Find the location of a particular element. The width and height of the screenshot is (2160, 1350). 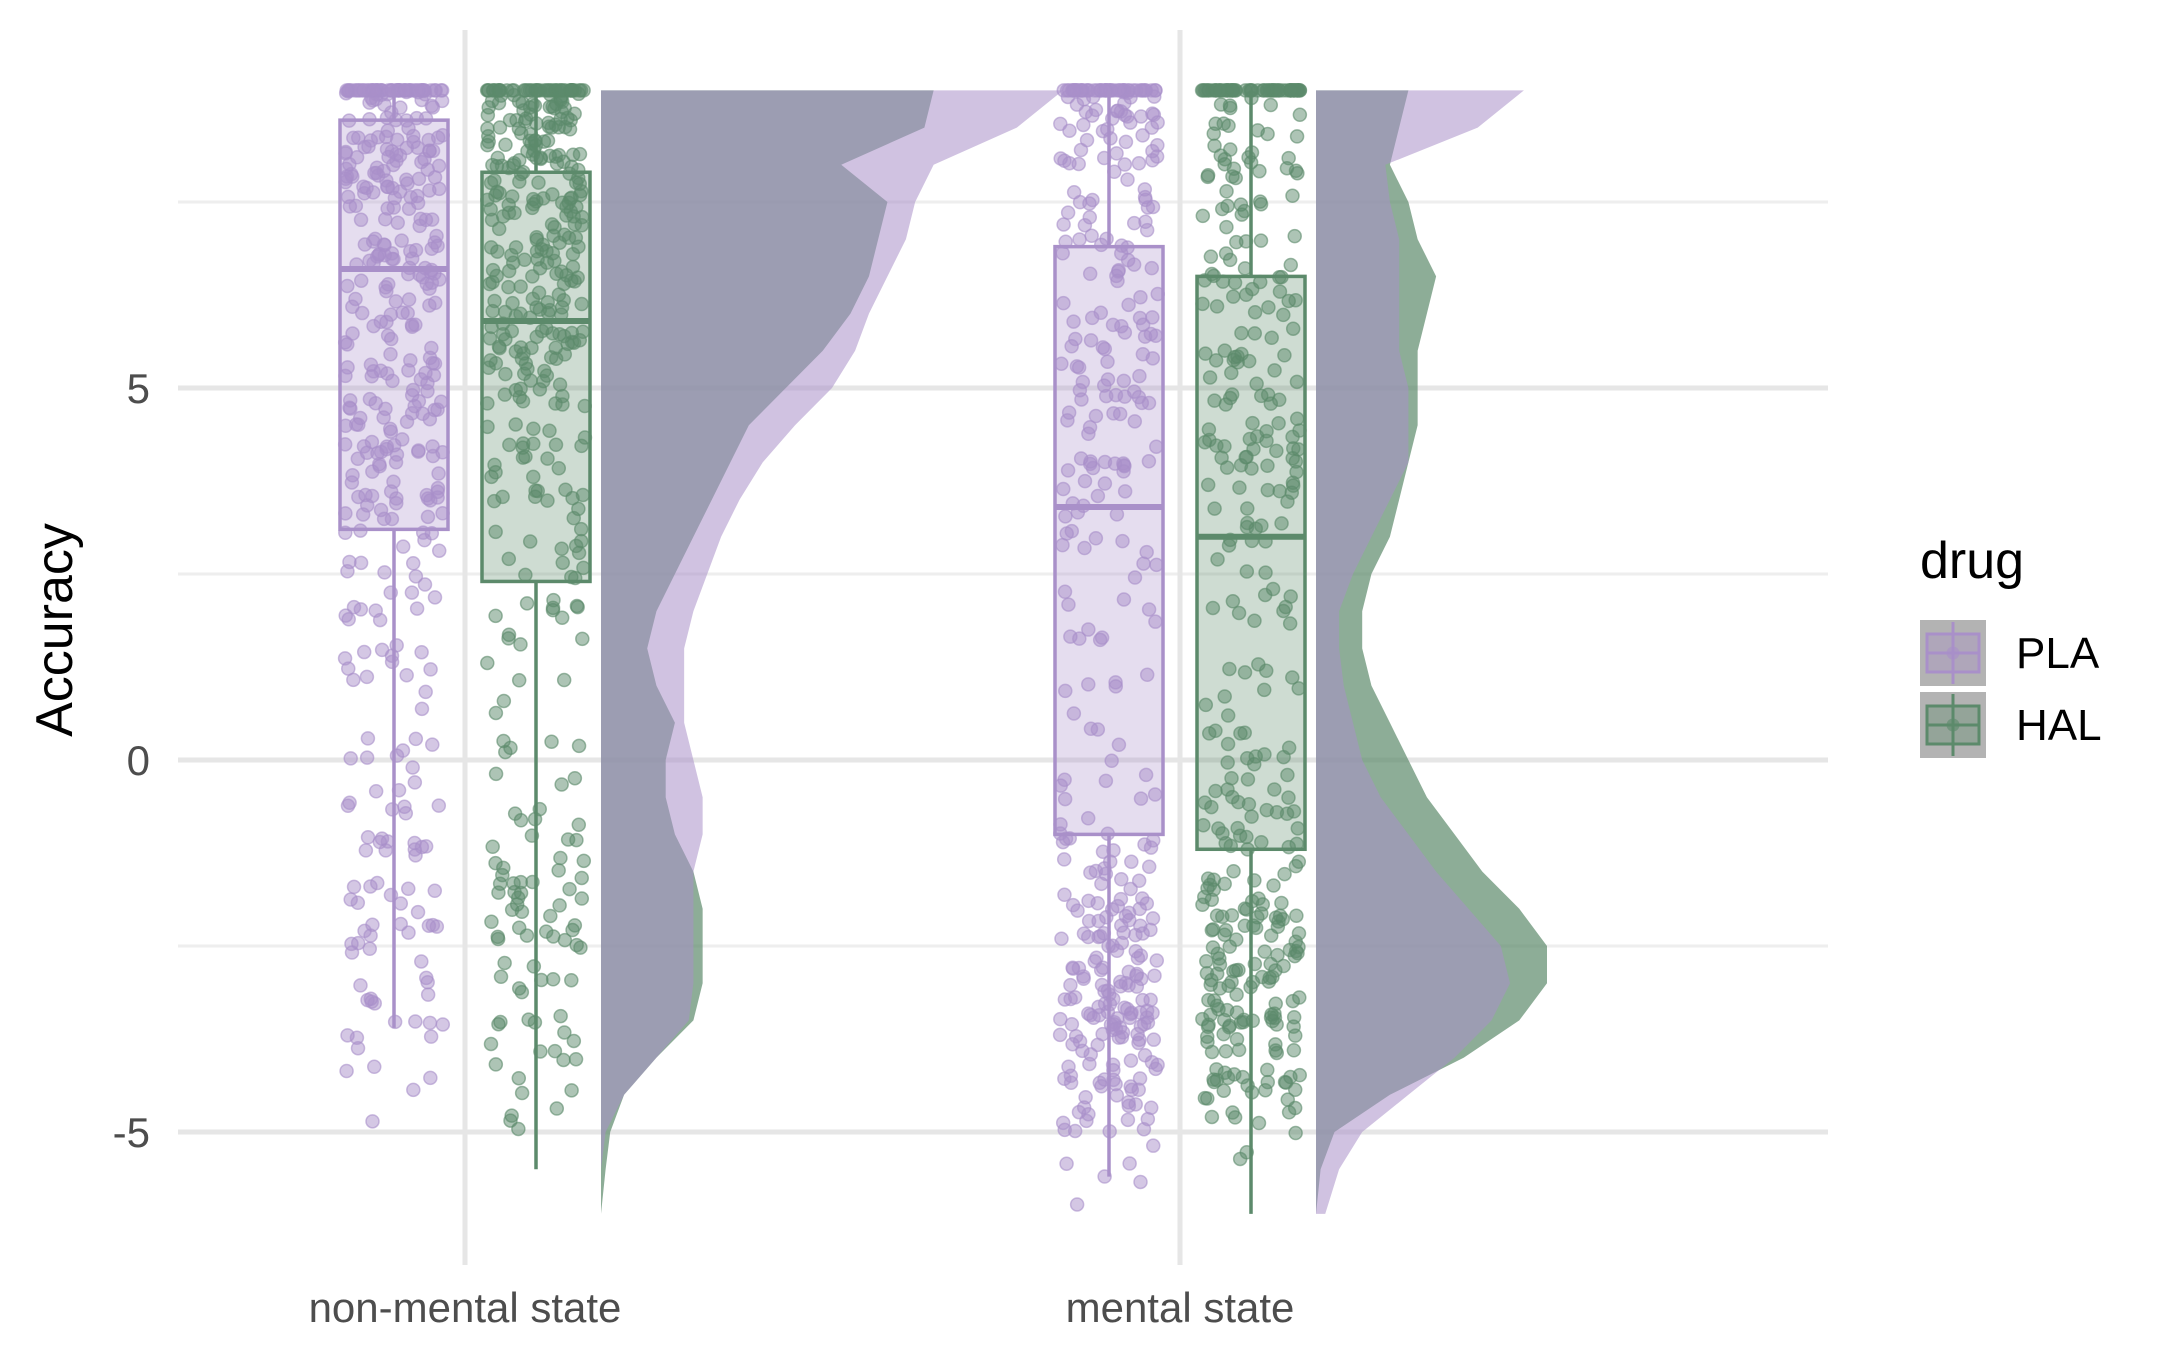

box-pla is located at coordinates (394, 325).